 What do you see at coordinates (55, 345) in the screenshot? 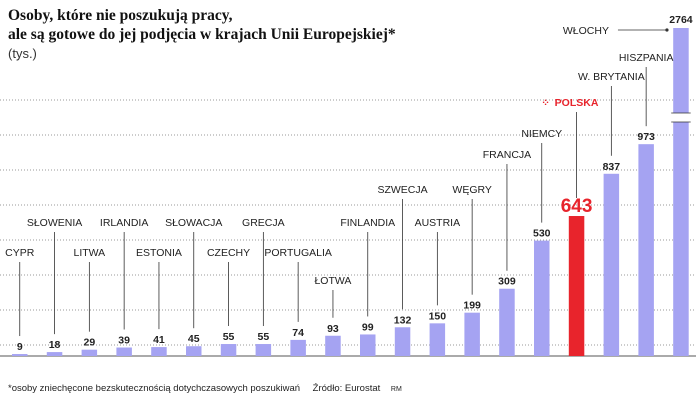
I see `value-label-1: 18` at bounding box center [55, 345].